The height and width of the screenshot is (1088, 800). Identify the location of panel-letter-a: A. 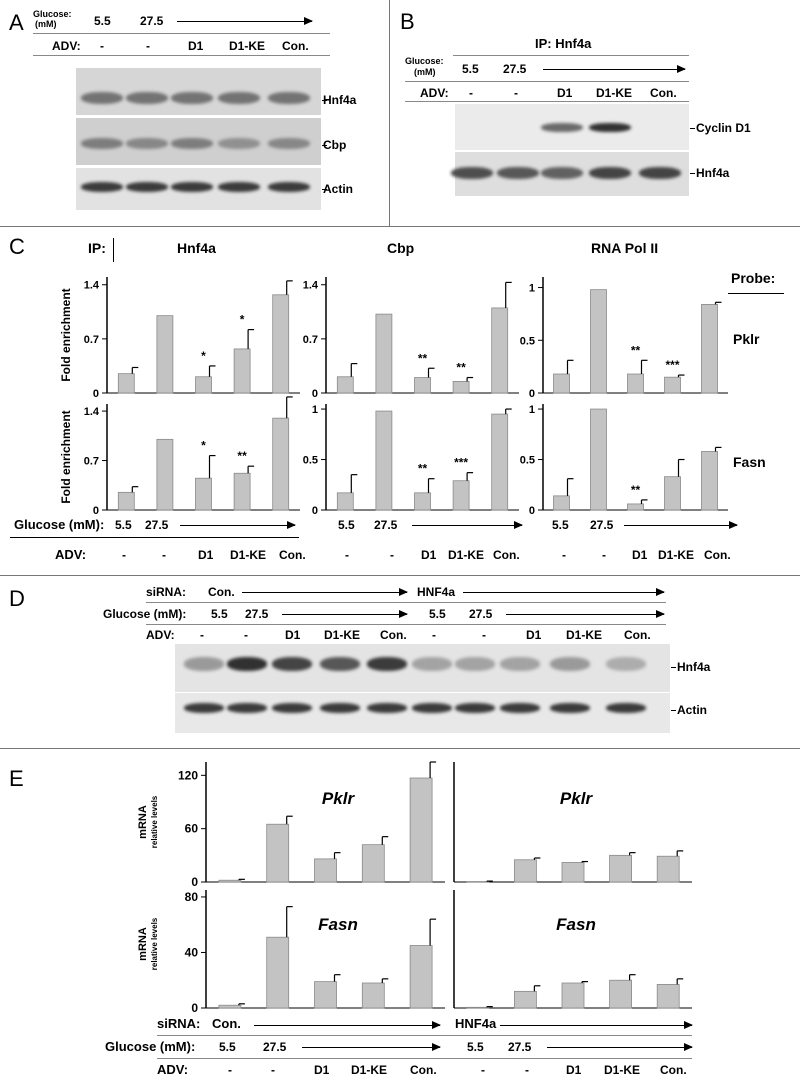
(16, 22).